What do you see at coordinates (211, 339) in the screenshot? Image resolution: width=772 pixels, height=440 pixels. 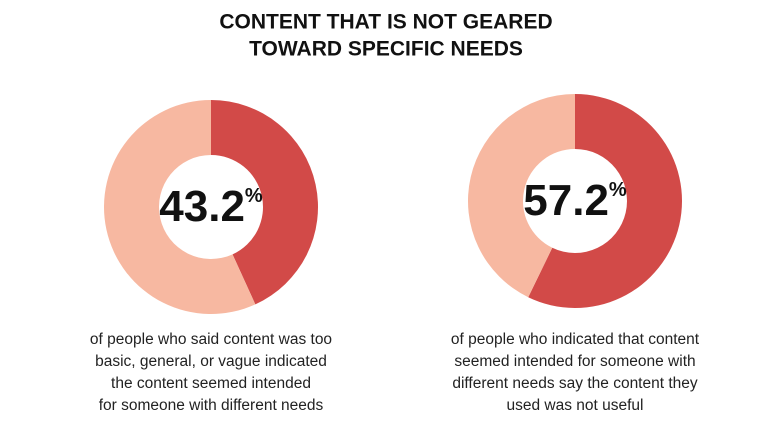 I see `caption: of people who said content was too` at bounding box center [211, 339].